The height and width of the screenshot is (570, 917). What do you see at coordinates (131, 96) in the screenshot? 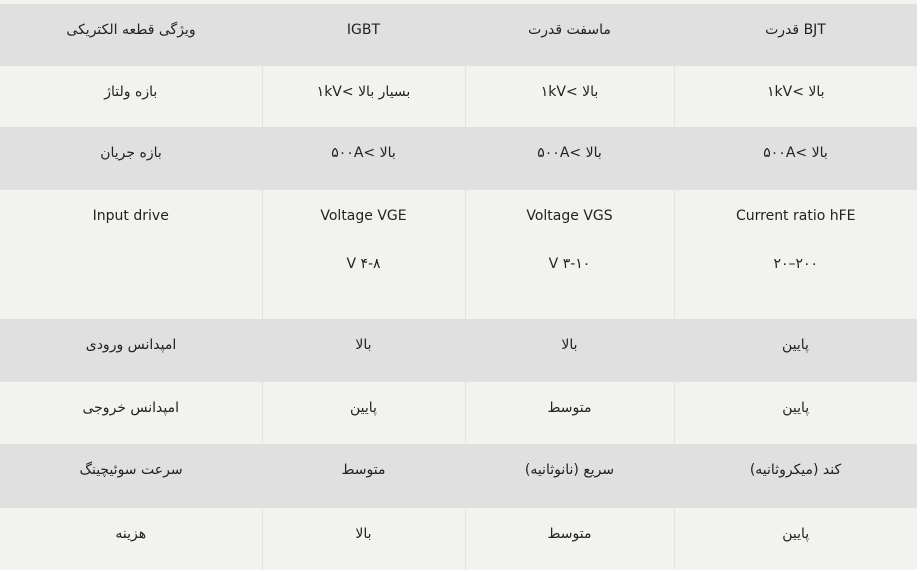
I see `cell: بازه ولتاژ` at bounding box center [131, 96].